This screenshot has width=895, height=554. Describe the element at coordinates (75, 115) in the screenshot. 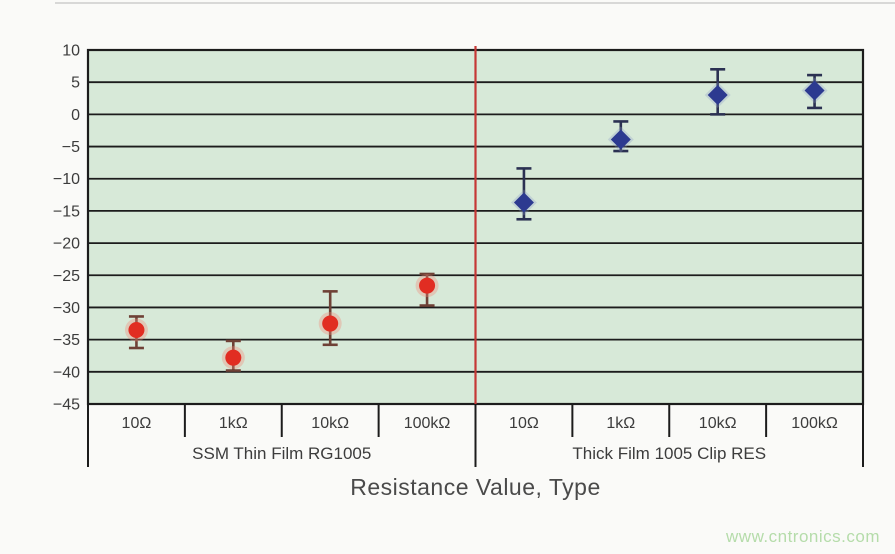

I see `y-tick-label: 0` at that location.